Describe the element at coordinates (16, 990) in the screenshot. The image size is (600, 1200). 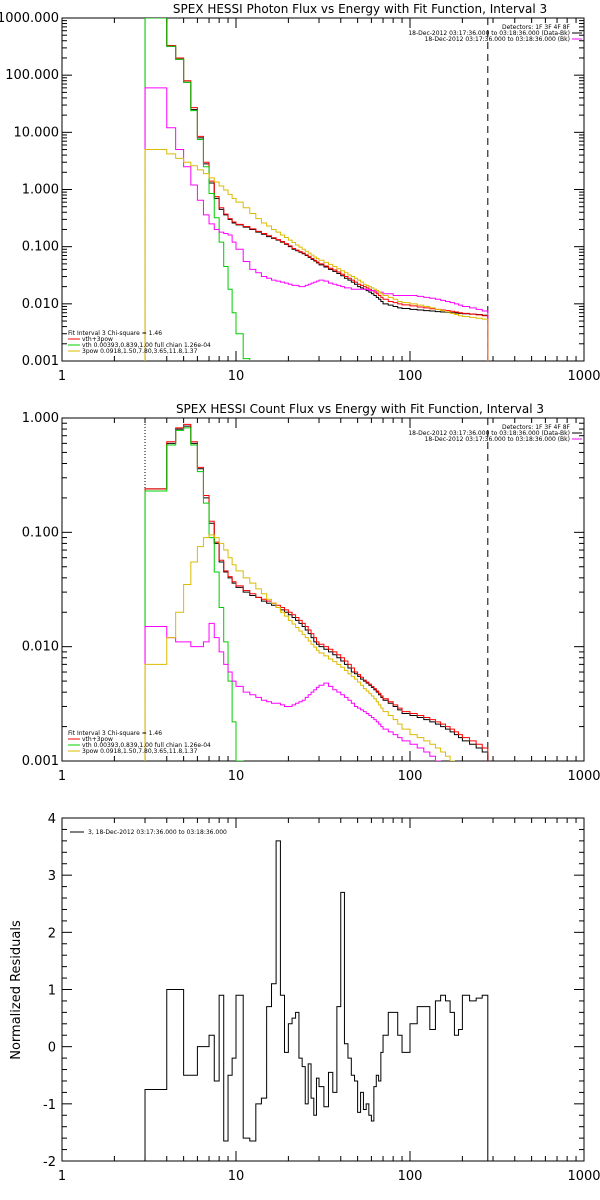
I see `y-axis-label-3: Normalized Residuals` at that location.